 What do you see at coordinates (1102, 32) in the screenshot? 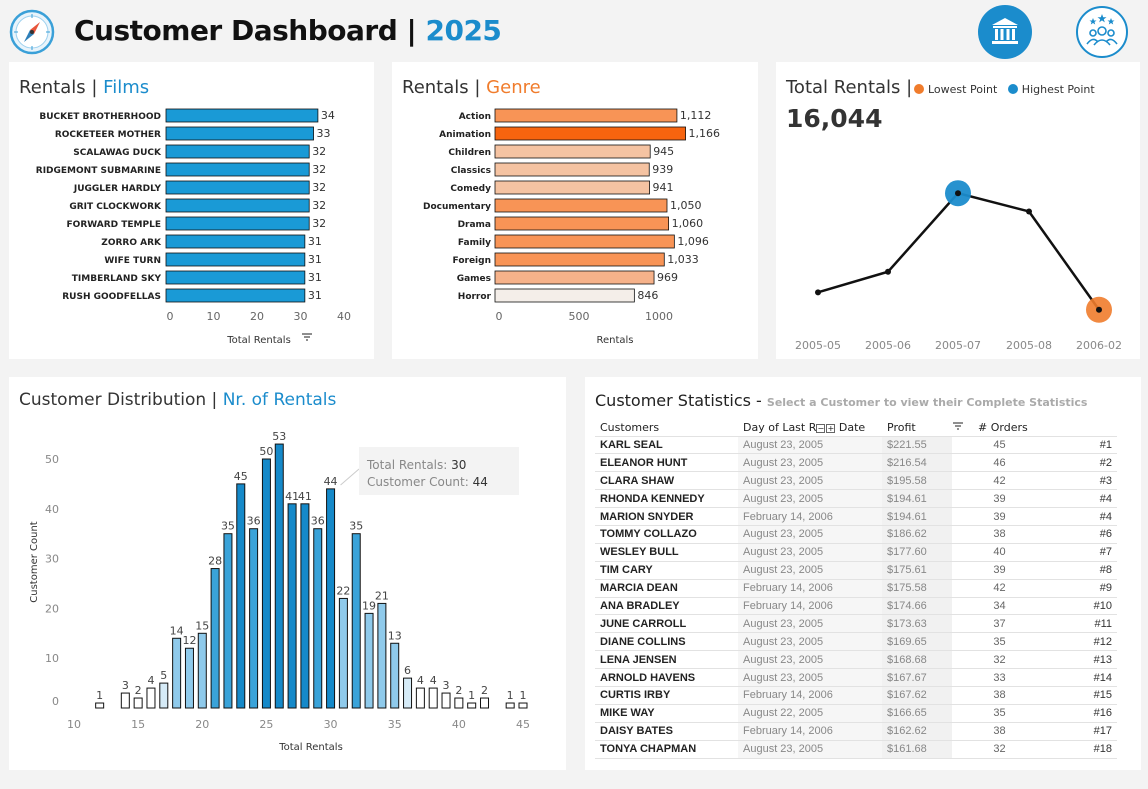
I see `customers-group-icon` at bounding box center [1102, 32].